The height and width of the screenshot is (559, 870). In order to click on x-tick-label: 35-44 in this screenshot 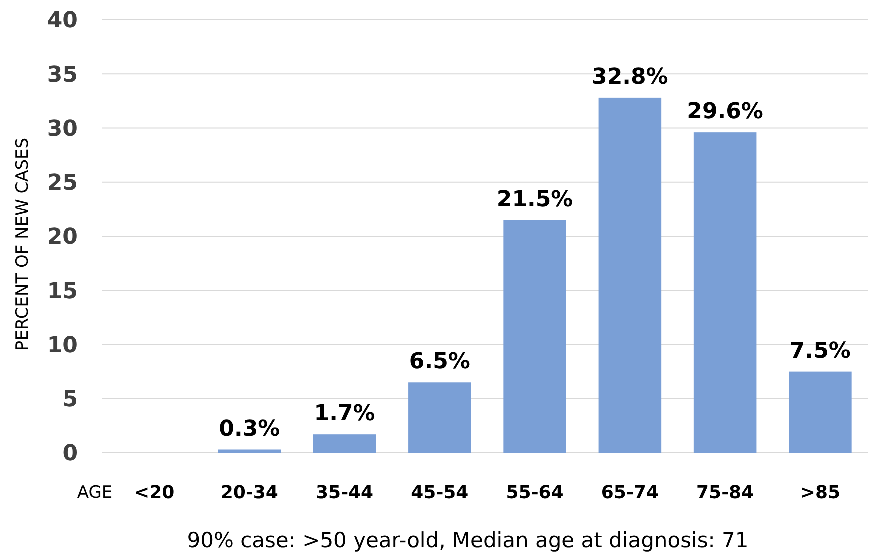, I will do `click(345, 493)`.